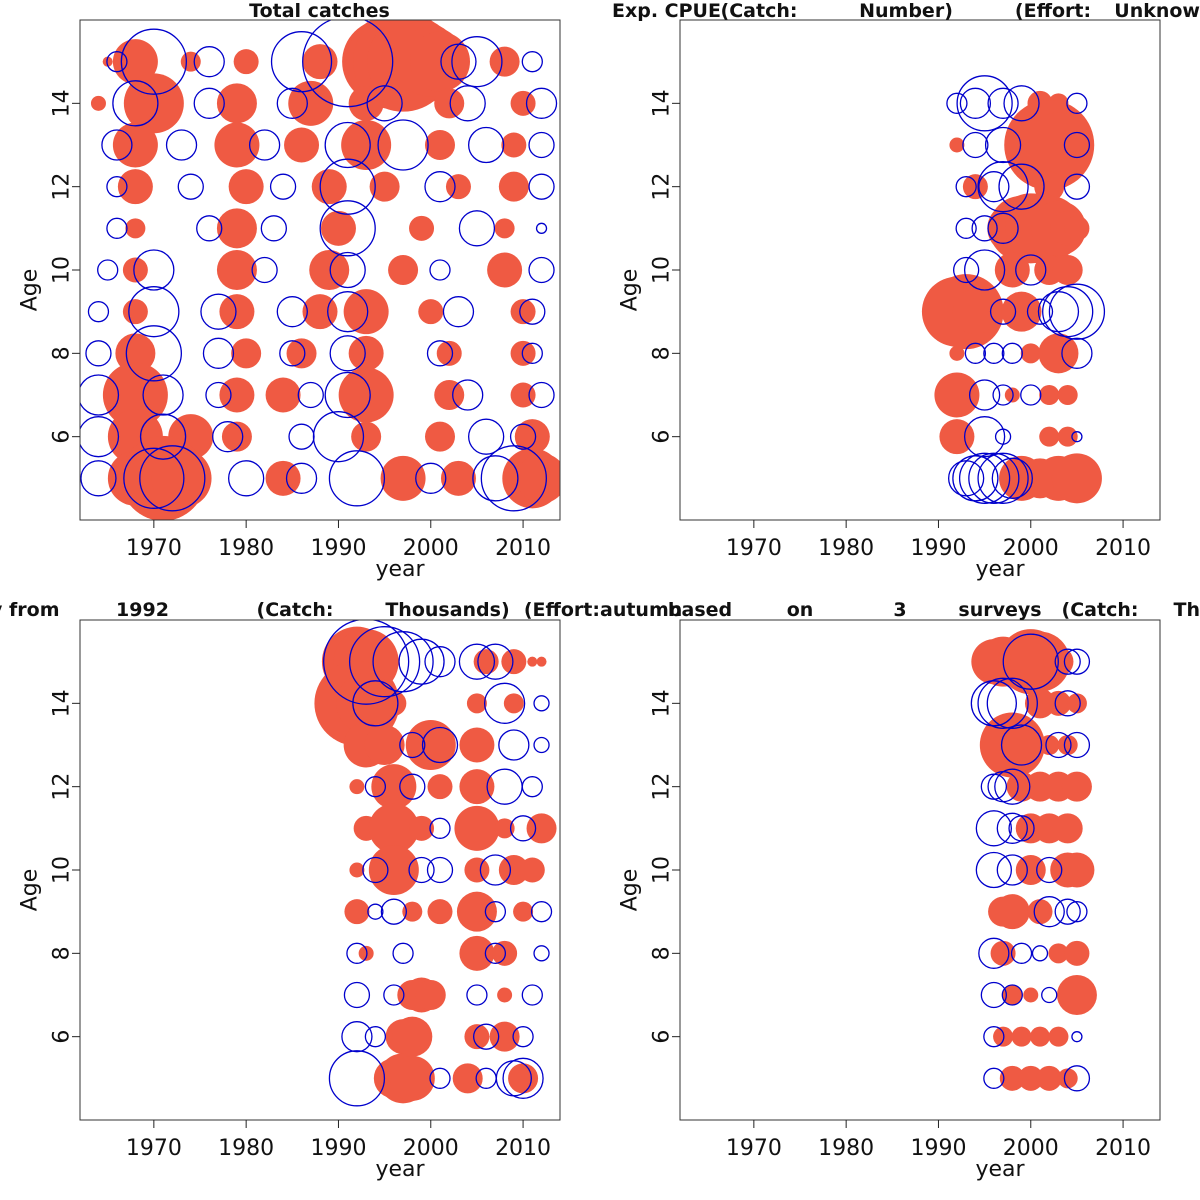  I want to click on y-tick-label: 12, so click(662, 187).